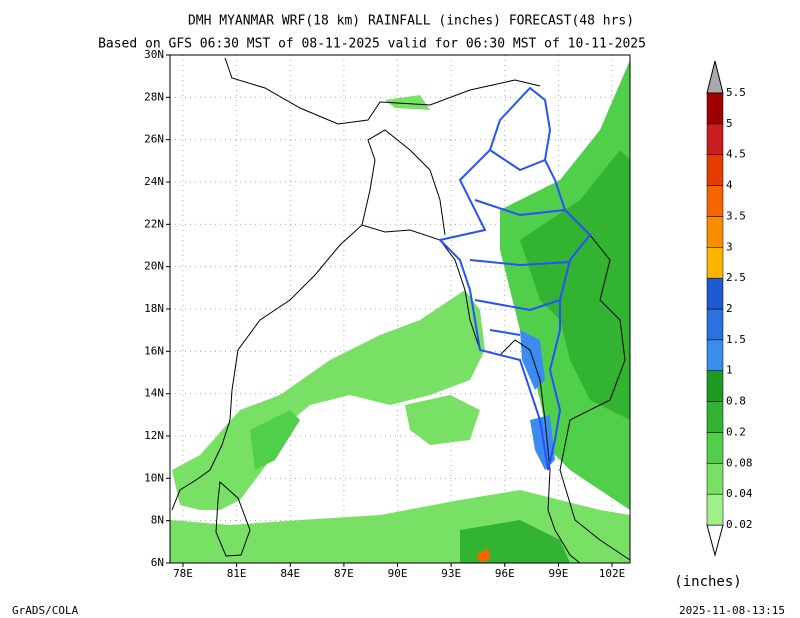  Describe the element at coordinates (45, 610) in the screenshot. I see `footer-left: GrADS/COLA` at that location.